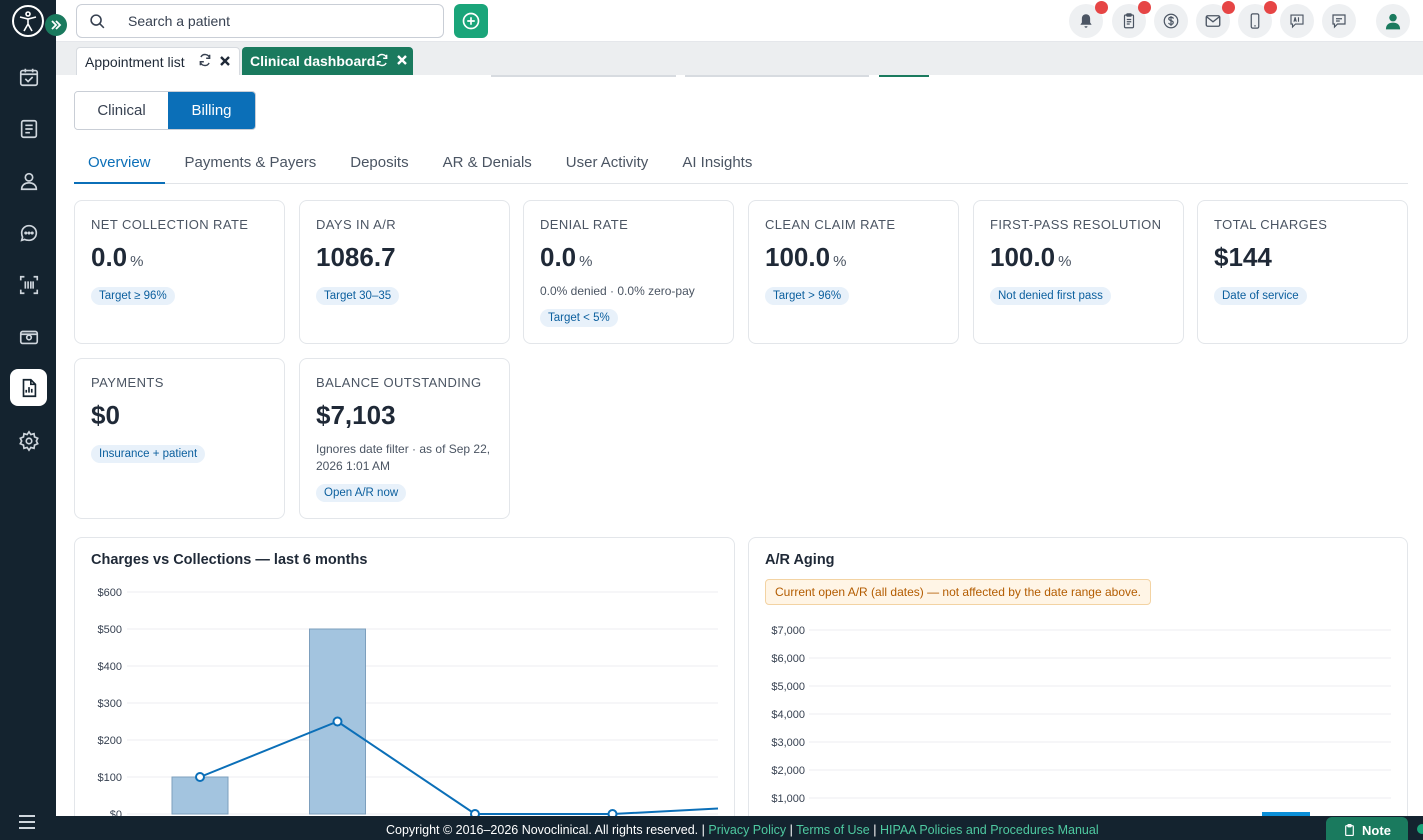 Image resolution: width=1423 pixels, height=840 pixels. Describe the element at coordinates (327, 61) in the screenshot. I see `tab-clinical-dashboard: Clinical dashboard` at that location.